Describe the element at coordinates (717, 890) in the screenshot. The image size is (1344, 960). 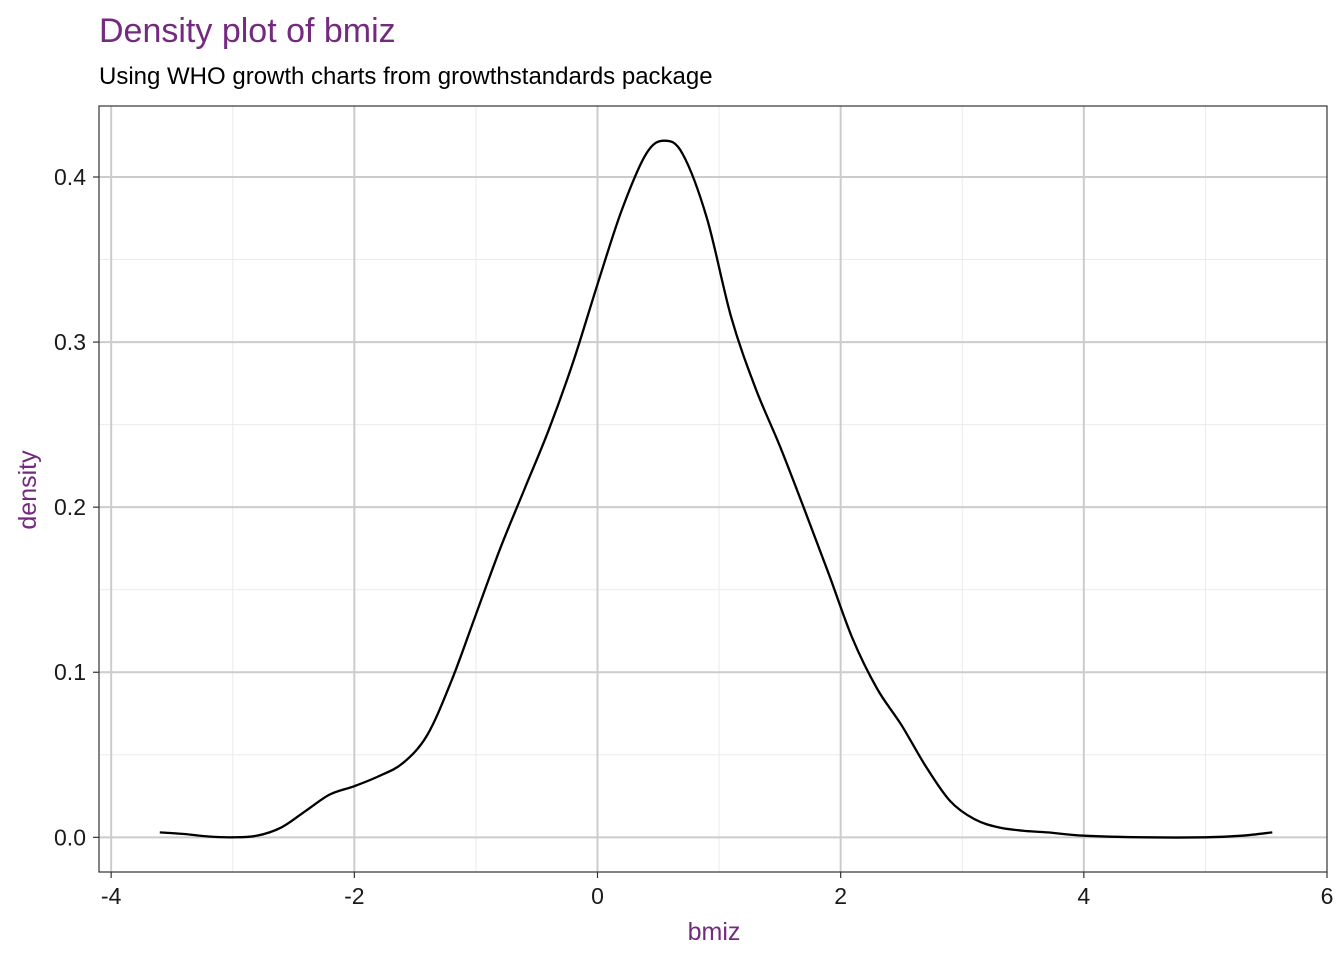
I see `x-axis-ticks: -4 -2 0 2 4 6` at that location.